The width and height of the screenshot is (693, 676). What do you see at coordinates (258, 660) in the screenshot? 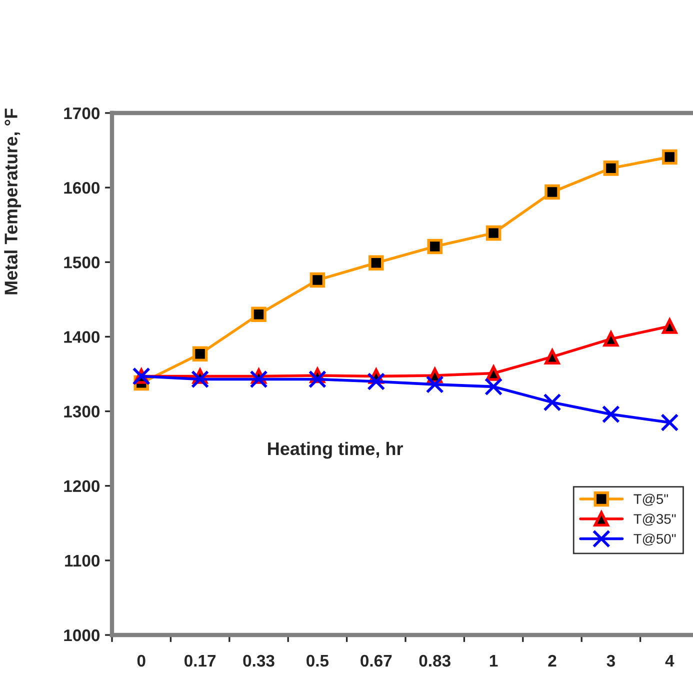
I see `x-tick-label: 0.33` at bounding box center [258, 660].